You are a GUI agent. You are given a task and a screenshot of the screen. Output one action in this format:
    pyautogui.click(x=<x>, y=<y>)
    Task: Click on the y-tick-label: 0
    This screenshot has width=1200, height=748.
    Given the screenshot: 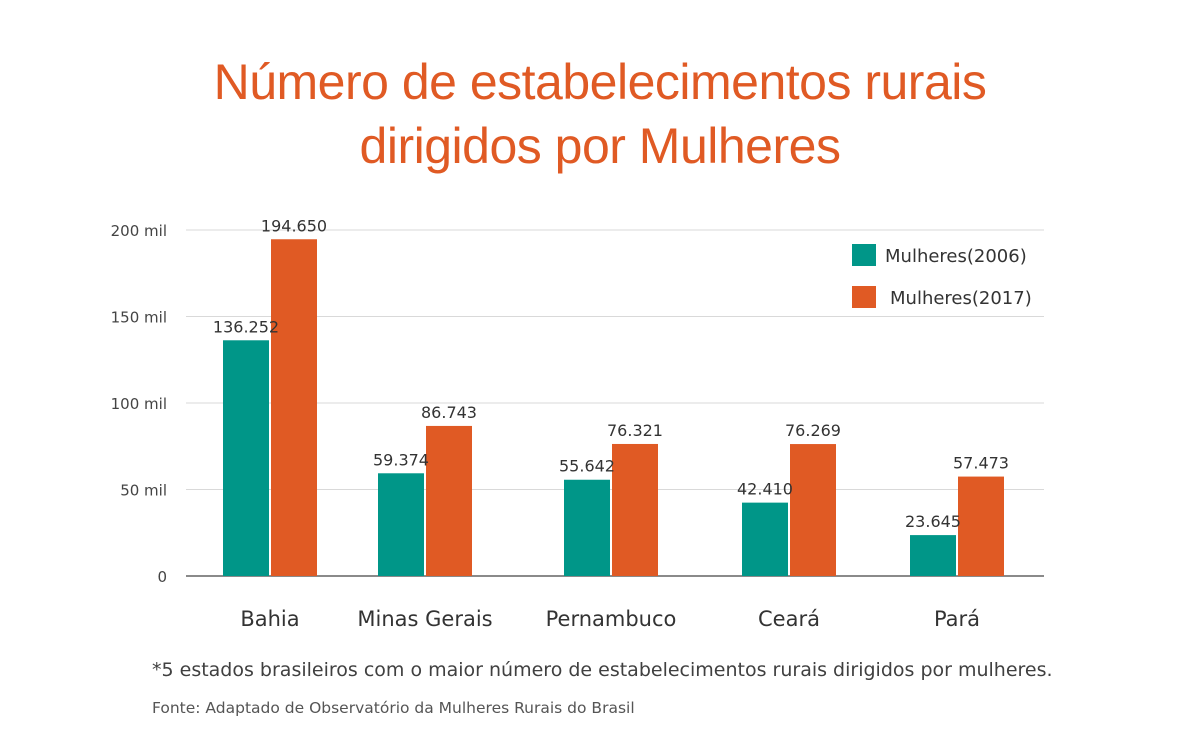 What is the action you would take?
    pyautogui.click(x=162, y=577)
    